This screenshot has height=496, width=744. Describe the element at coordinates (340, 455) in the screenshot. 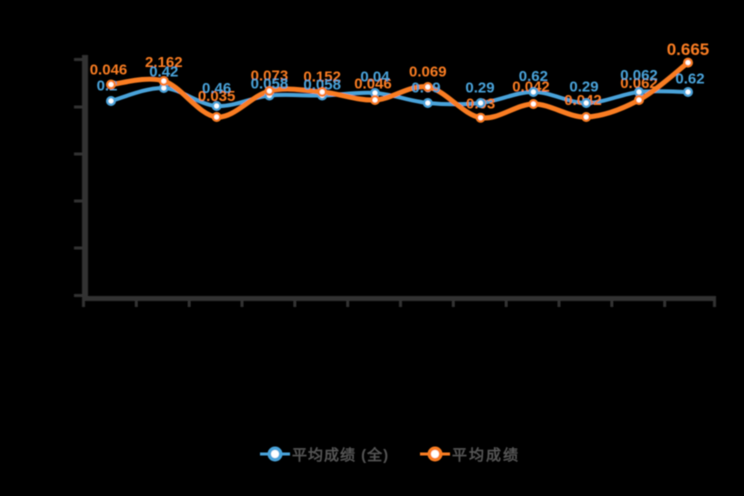

I see `svg-text: 平均成绩 (全)` at that location.